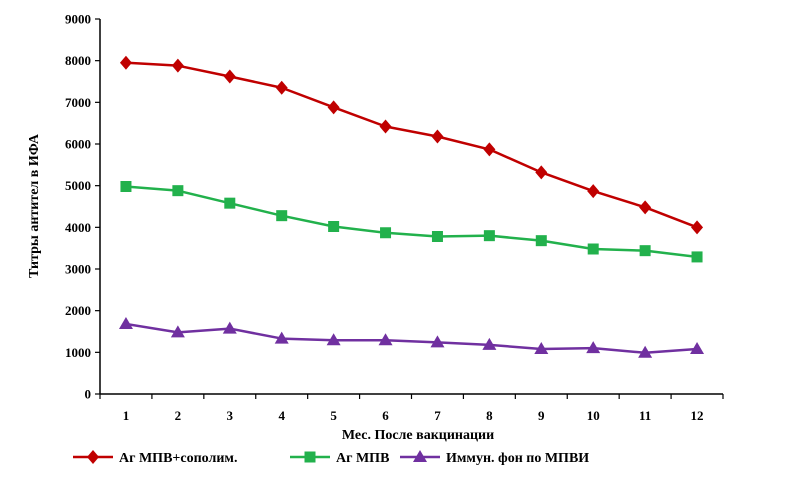 Image resolution: width=794 pixels, height=479 pixels. I want to click on x-axis-ticks: 1 2 3 4 5 6 7 8 9 10 11 12, so click(411, 408).